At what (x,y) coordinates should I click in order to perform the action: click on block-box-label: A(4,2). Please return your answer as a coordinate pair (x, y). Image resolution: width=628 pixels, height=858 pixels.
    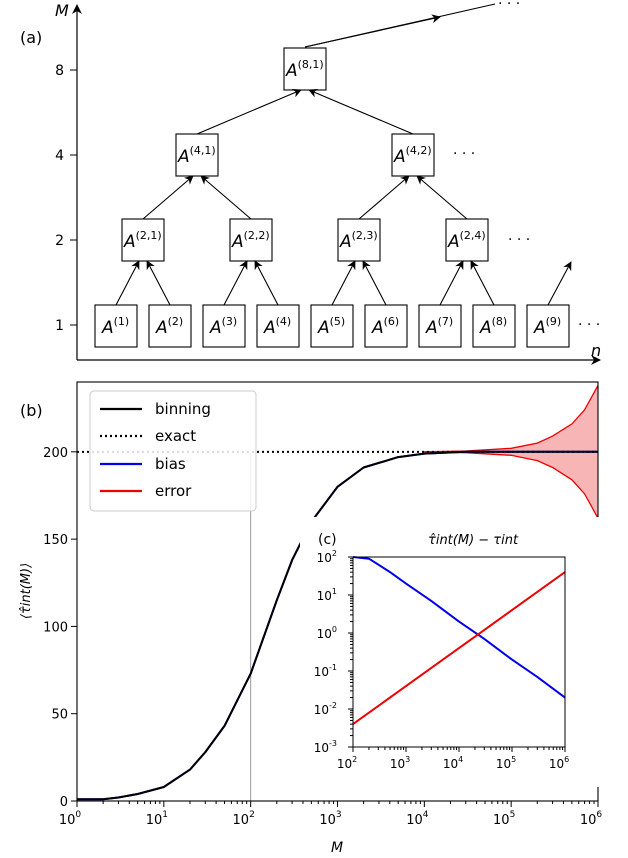
    Looking at the image, I should click on (412, 155).